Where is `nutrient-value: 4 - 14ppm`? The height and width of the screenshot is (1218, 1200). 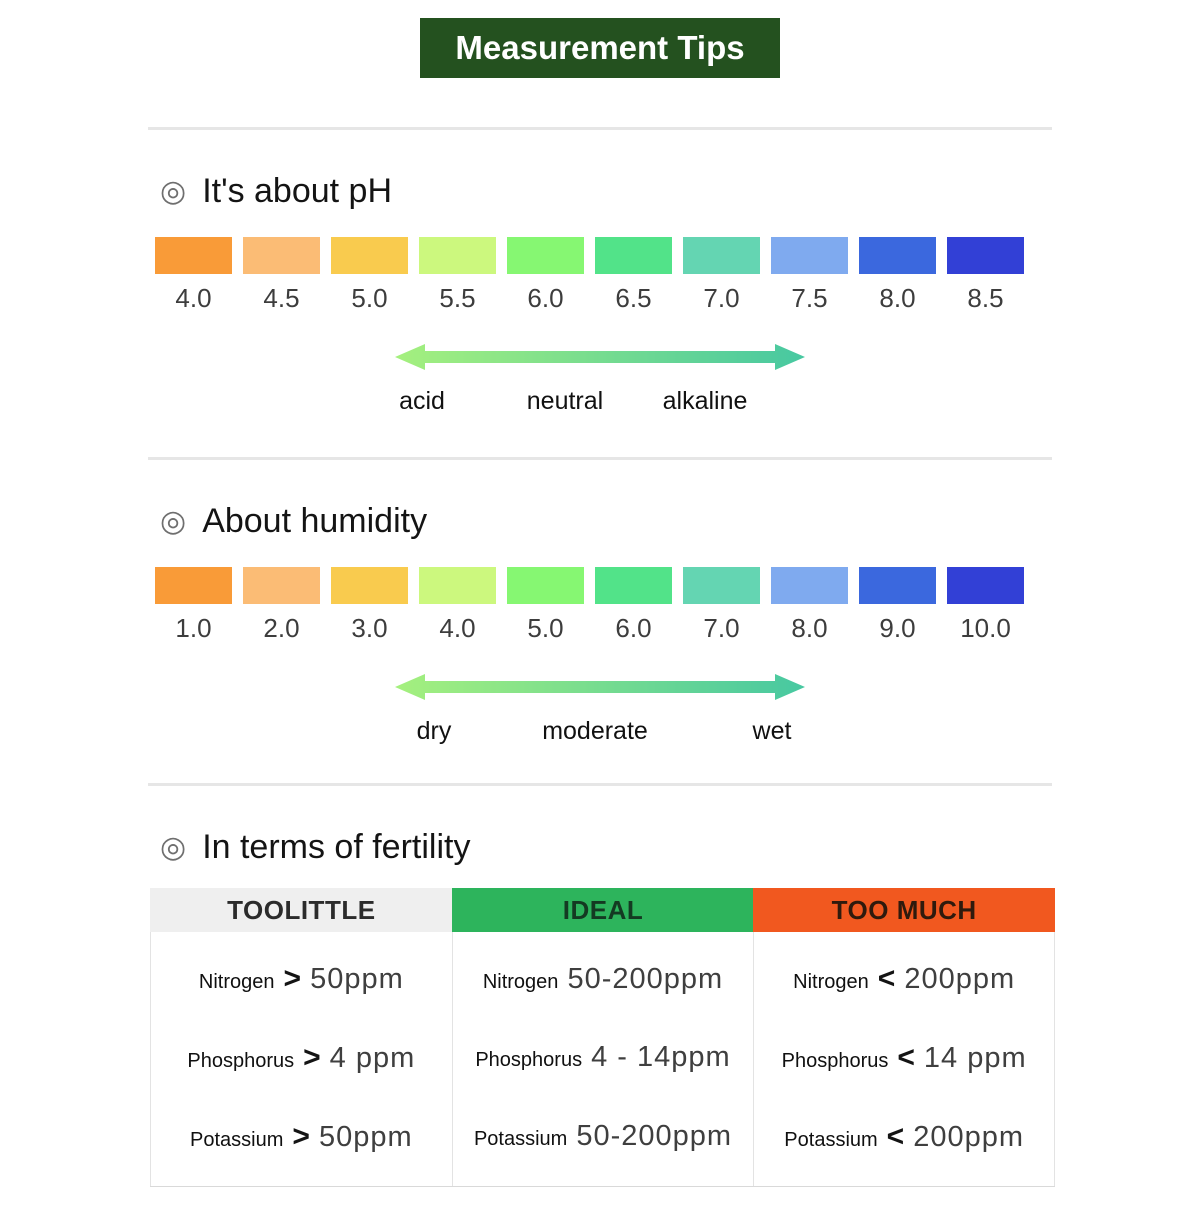
nutrient-value: 4 - 14ppm is located at coordinates (661, 1057).